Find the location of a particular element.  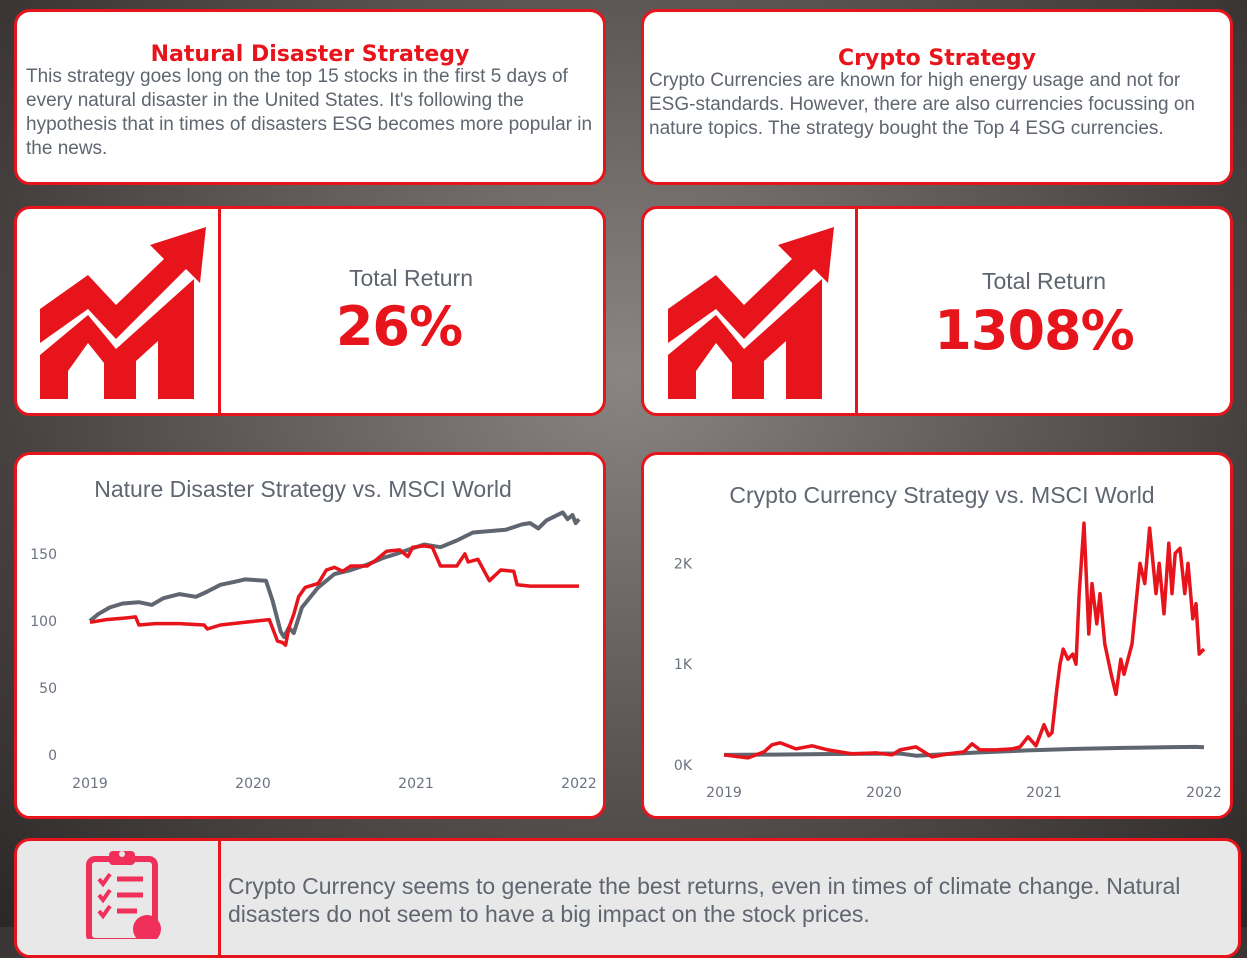

natural-strategy-title: Natural Disaster Strategy is located at coordinates (310, 54).